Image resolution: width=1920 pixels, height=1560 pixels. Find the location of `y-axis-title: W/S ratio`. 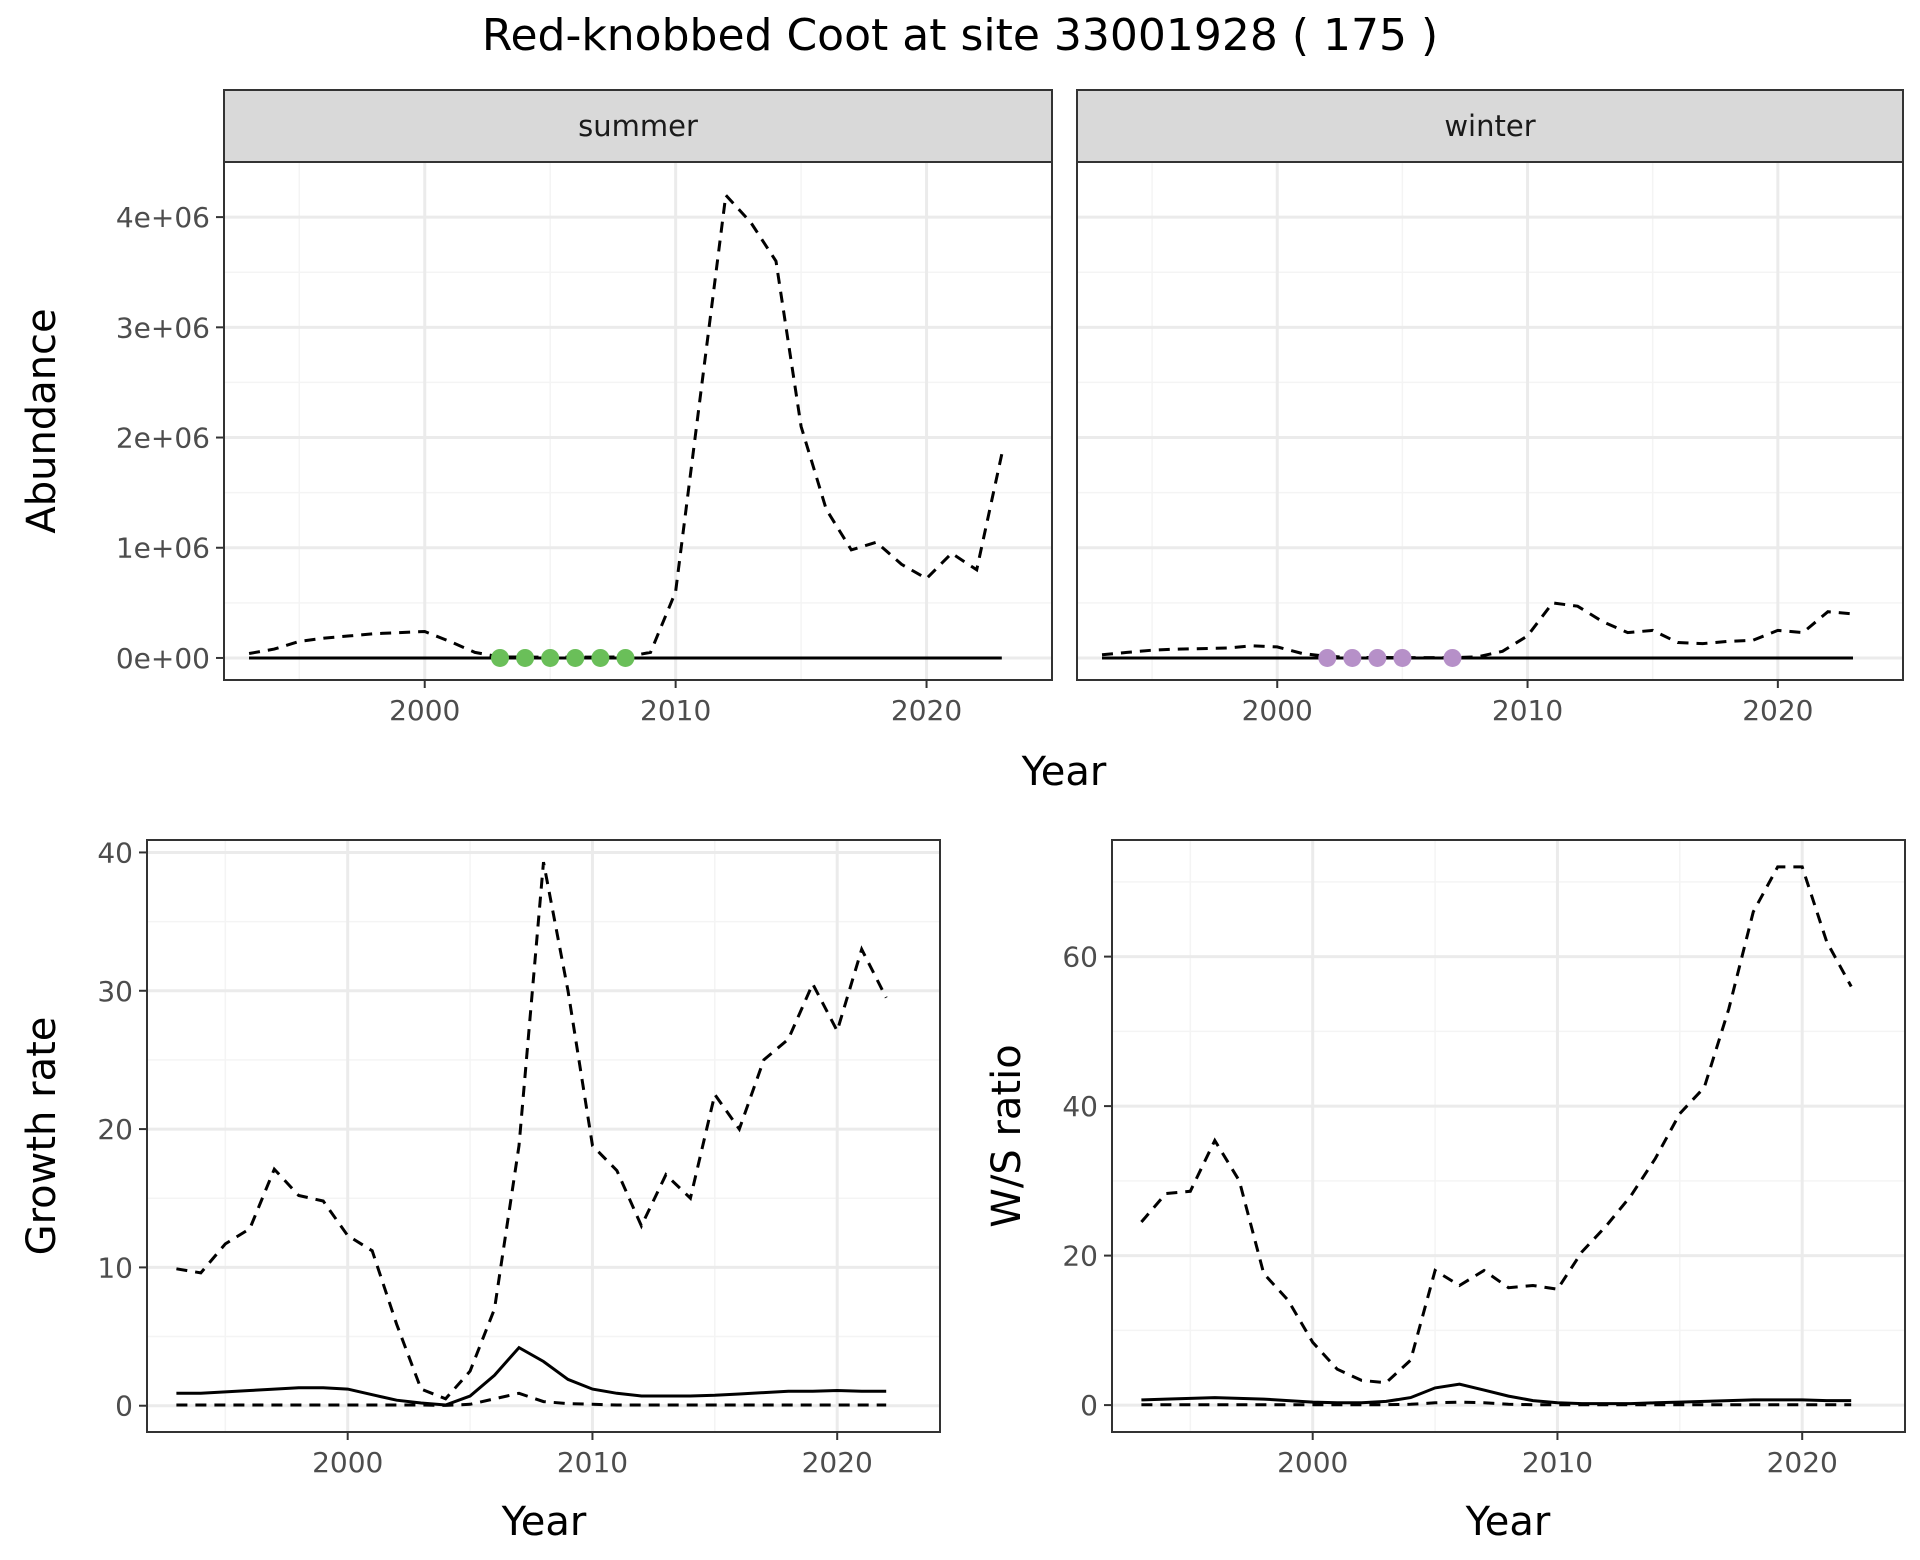

y-axis-title: W/S ratio is located at coordinates (1007, 1135).